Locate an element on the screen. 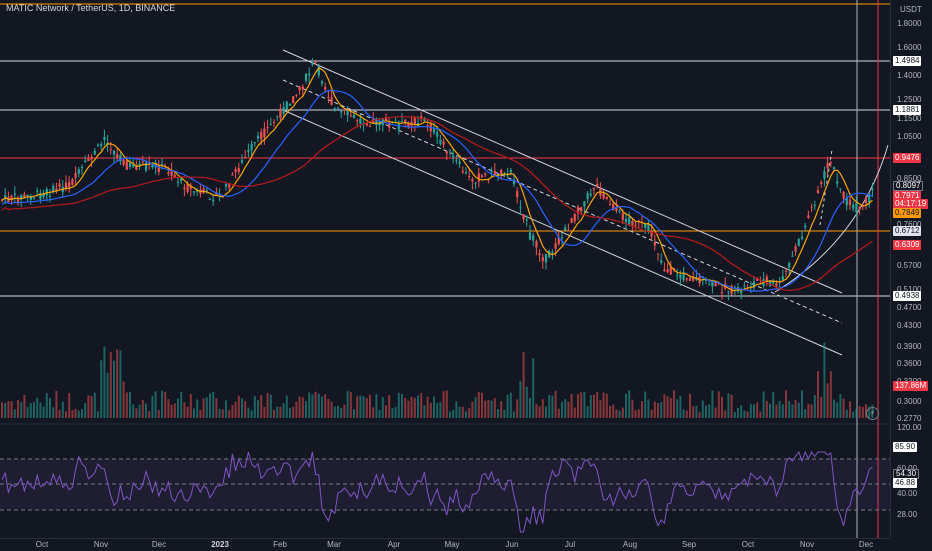  time-label: Oct is located at coordinates (42, 544).